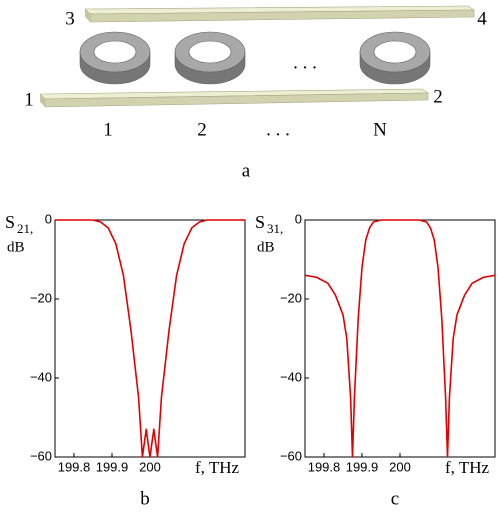 This screenshot has height=514, width=498. I want to click on panel-label: b, so click(145, 498).